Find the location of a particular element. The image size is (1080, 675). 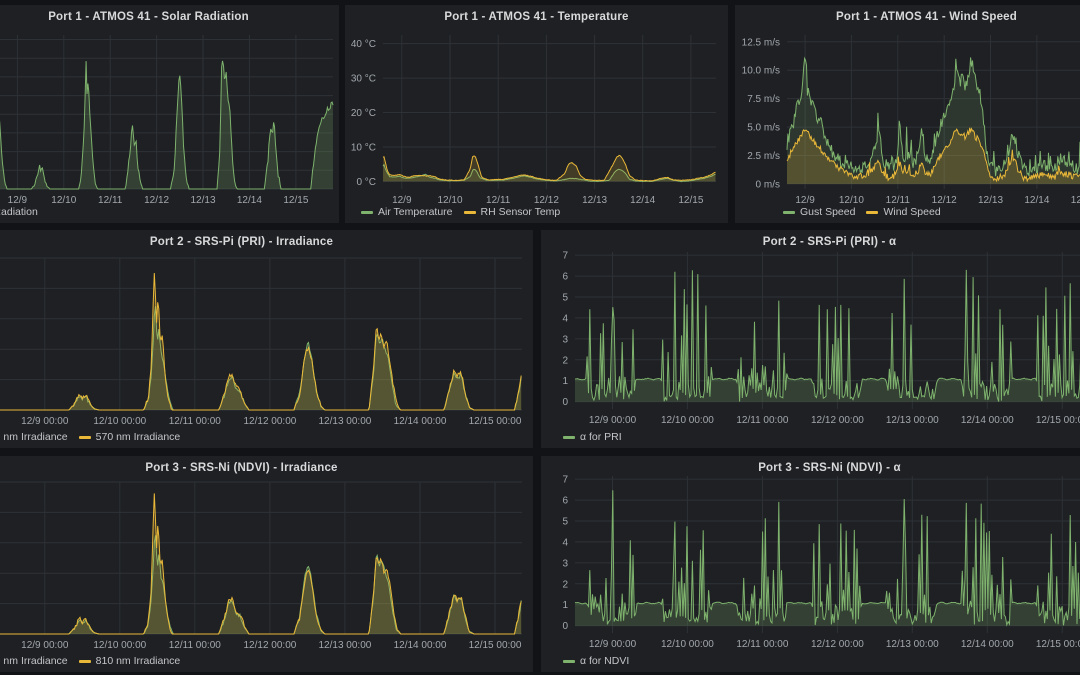

legend-series-label: α for PRI is located at coordinates (601, 437).